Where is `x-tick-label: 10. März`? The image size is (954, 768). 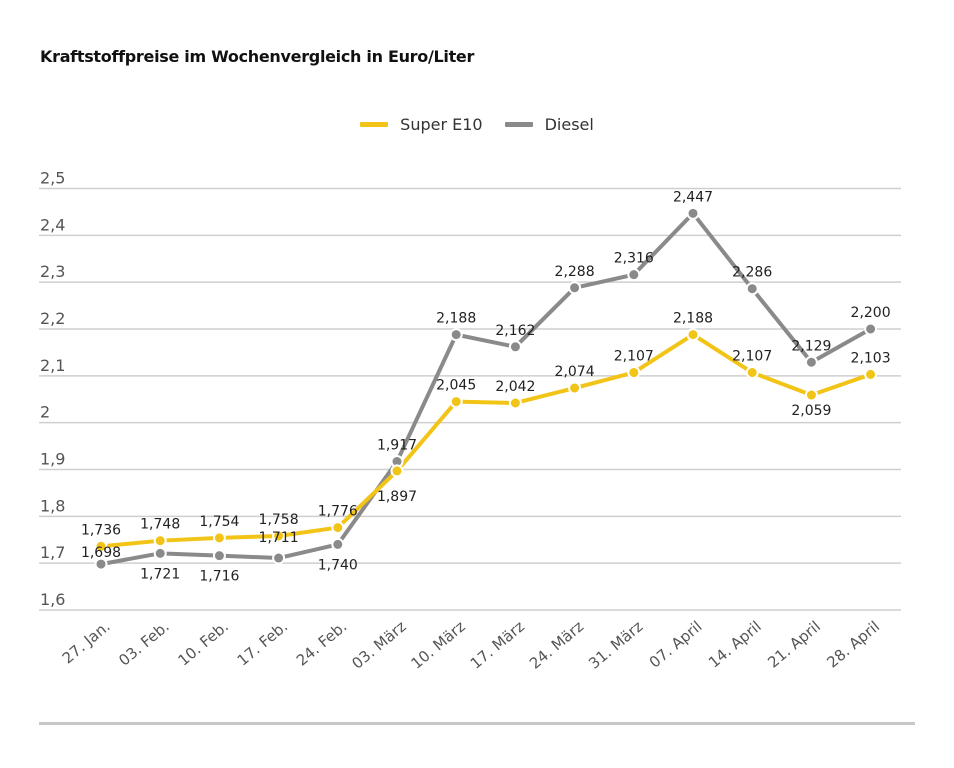
x-tick-label: 10. März is located at coordinates (438, 645).